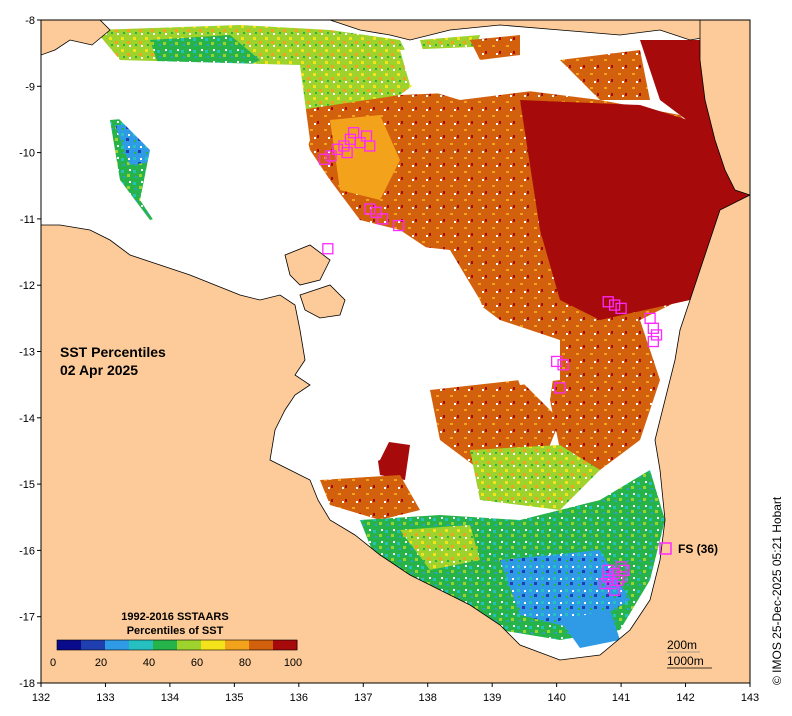 This screenshot has width=792, height=716. I want to click on x-tick-label: 133, so click(105, 698).